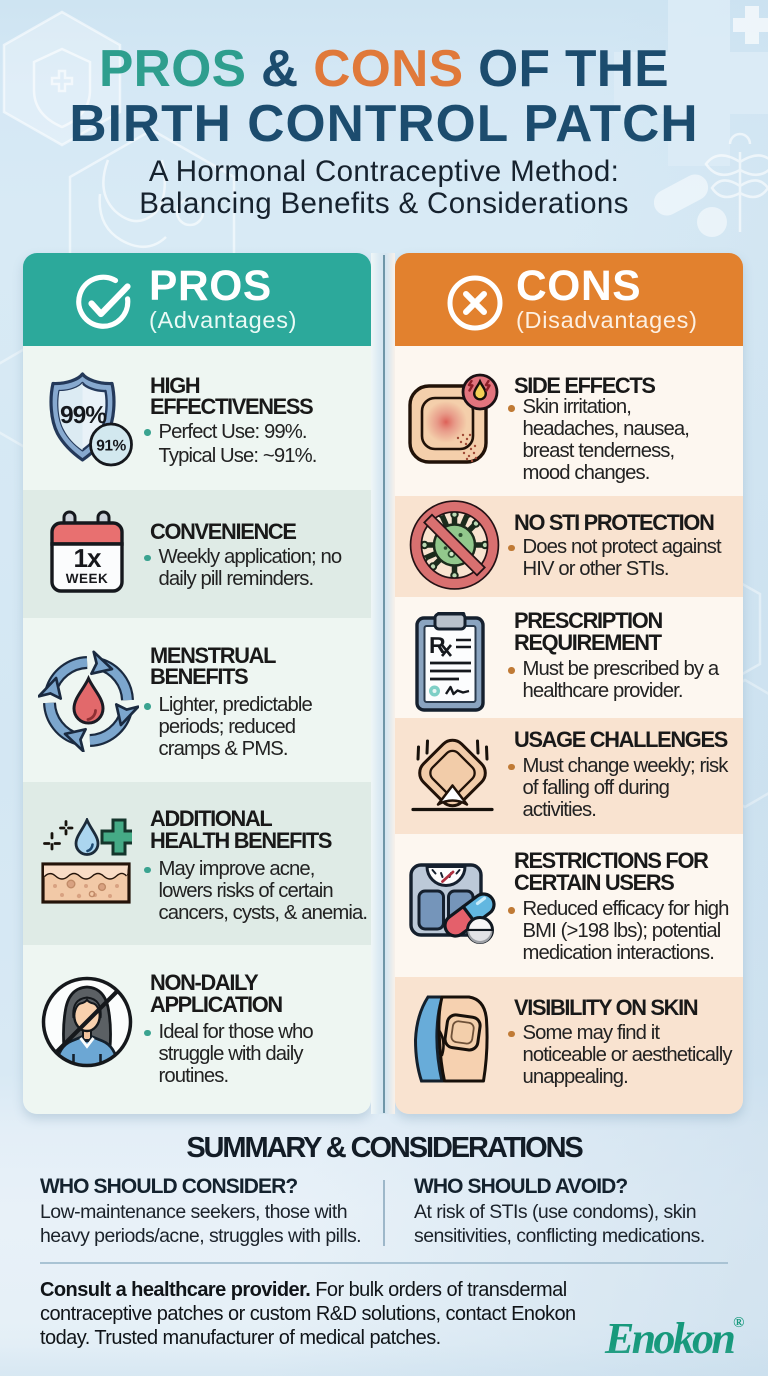 The image size is (768, 1376). I want to click on svg-text: R, so click(437, 645).